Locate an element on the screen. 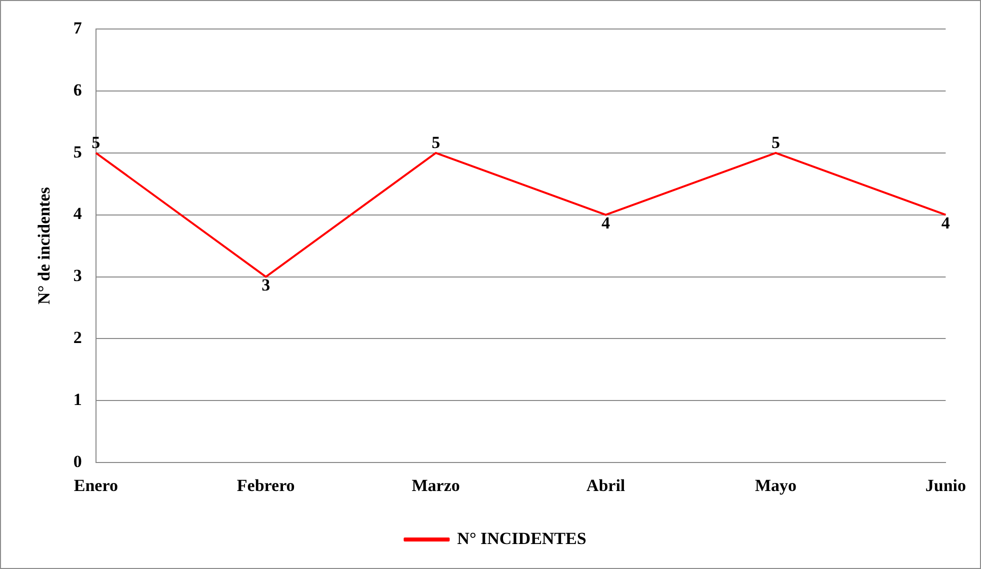 The height and width of the screenshot is (569, 981). y-tick-label: 2 is located at coordinates (77, 338).